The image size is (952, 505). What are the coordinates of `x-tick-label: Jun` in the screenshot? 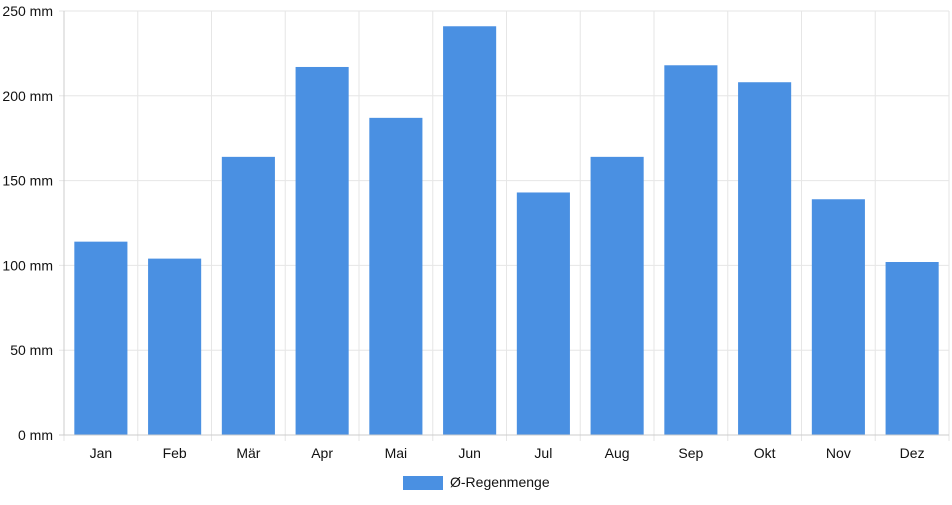 It's located at (469, 453).